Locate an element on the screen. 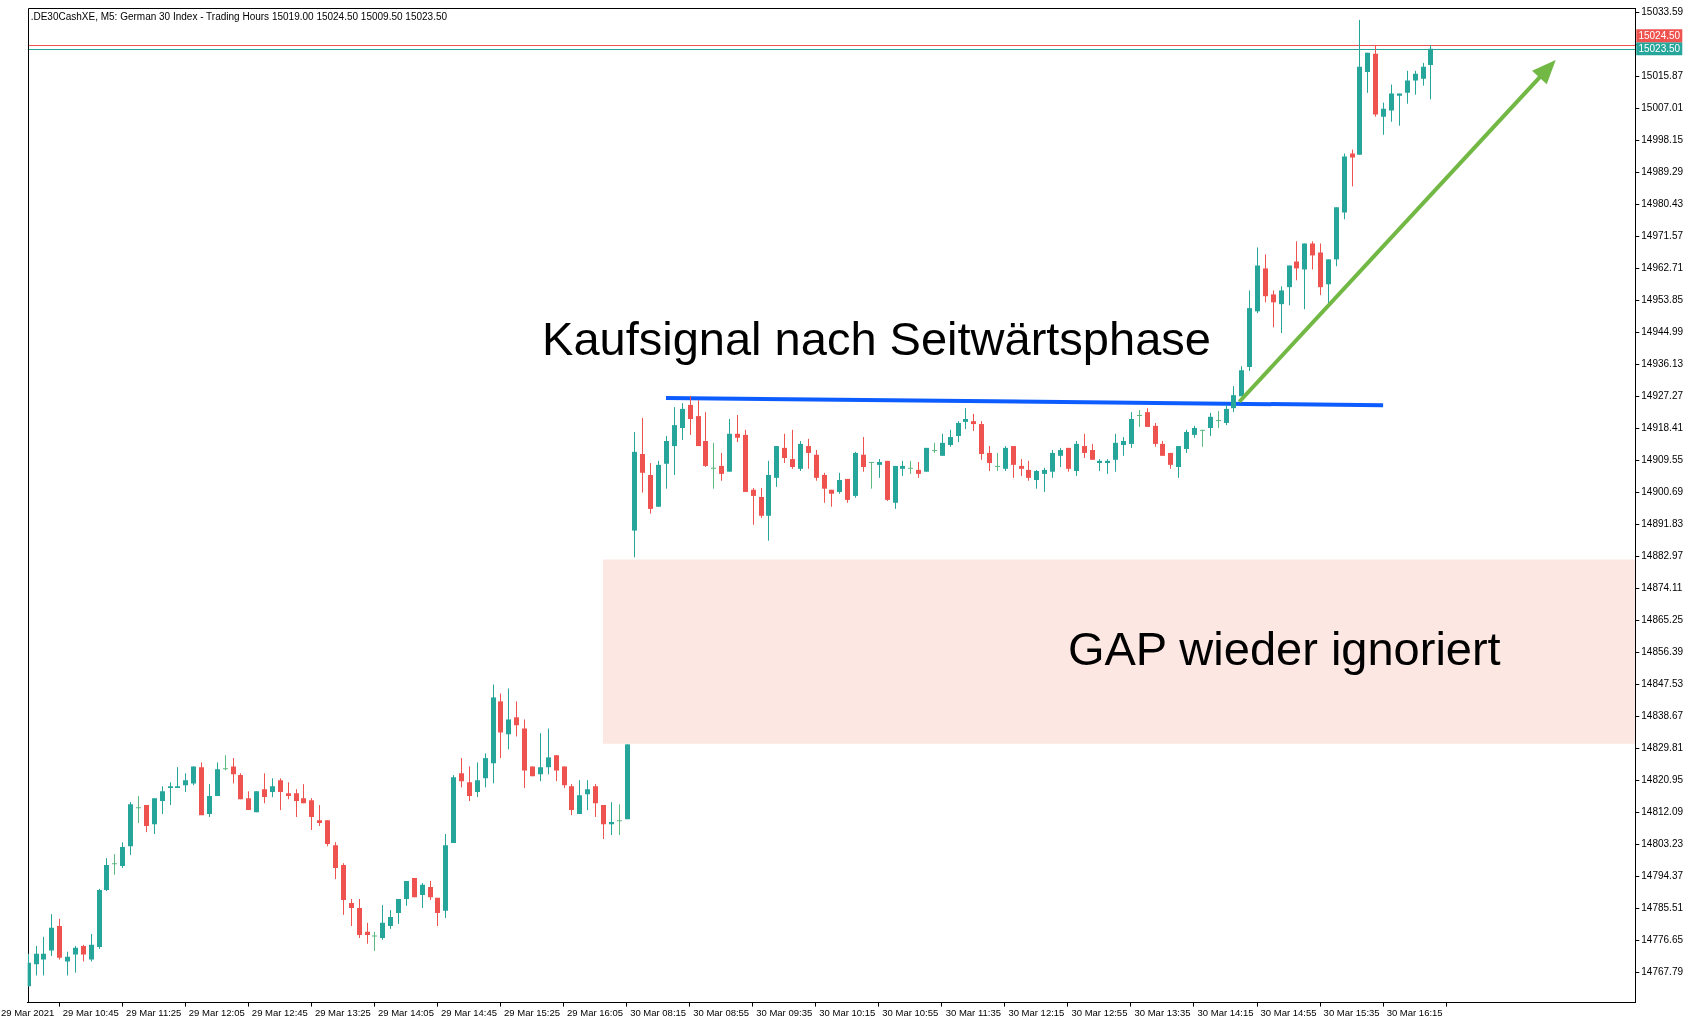 The width and height of the screenshot is (1693, 1020). y-tick-label: 14767.79 is located at coordinates (1662, 972).